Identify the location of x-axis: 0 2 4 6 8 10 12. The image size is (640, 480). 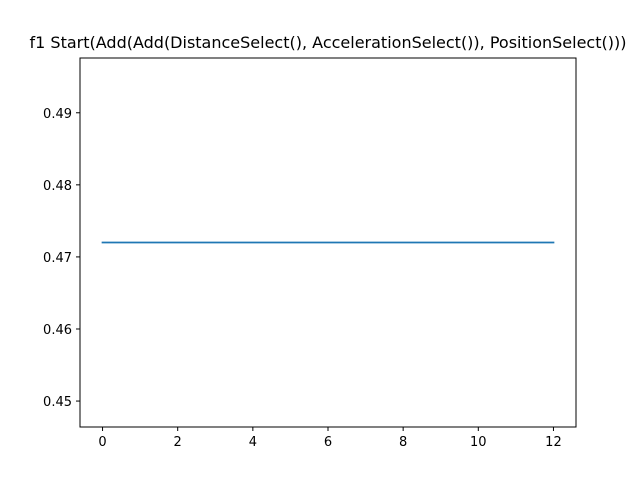
(330, 438).